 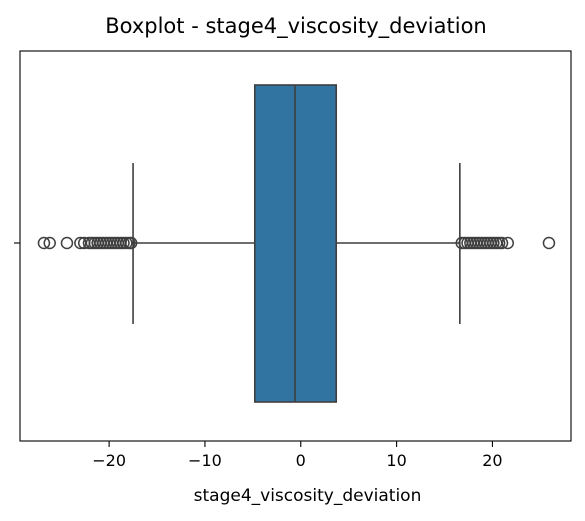 What do you see at coordinates (308, 496) in the screenshot?
I see `x-axis-label: stage4_viscosity_deviation` at bounding box center [308, 496].